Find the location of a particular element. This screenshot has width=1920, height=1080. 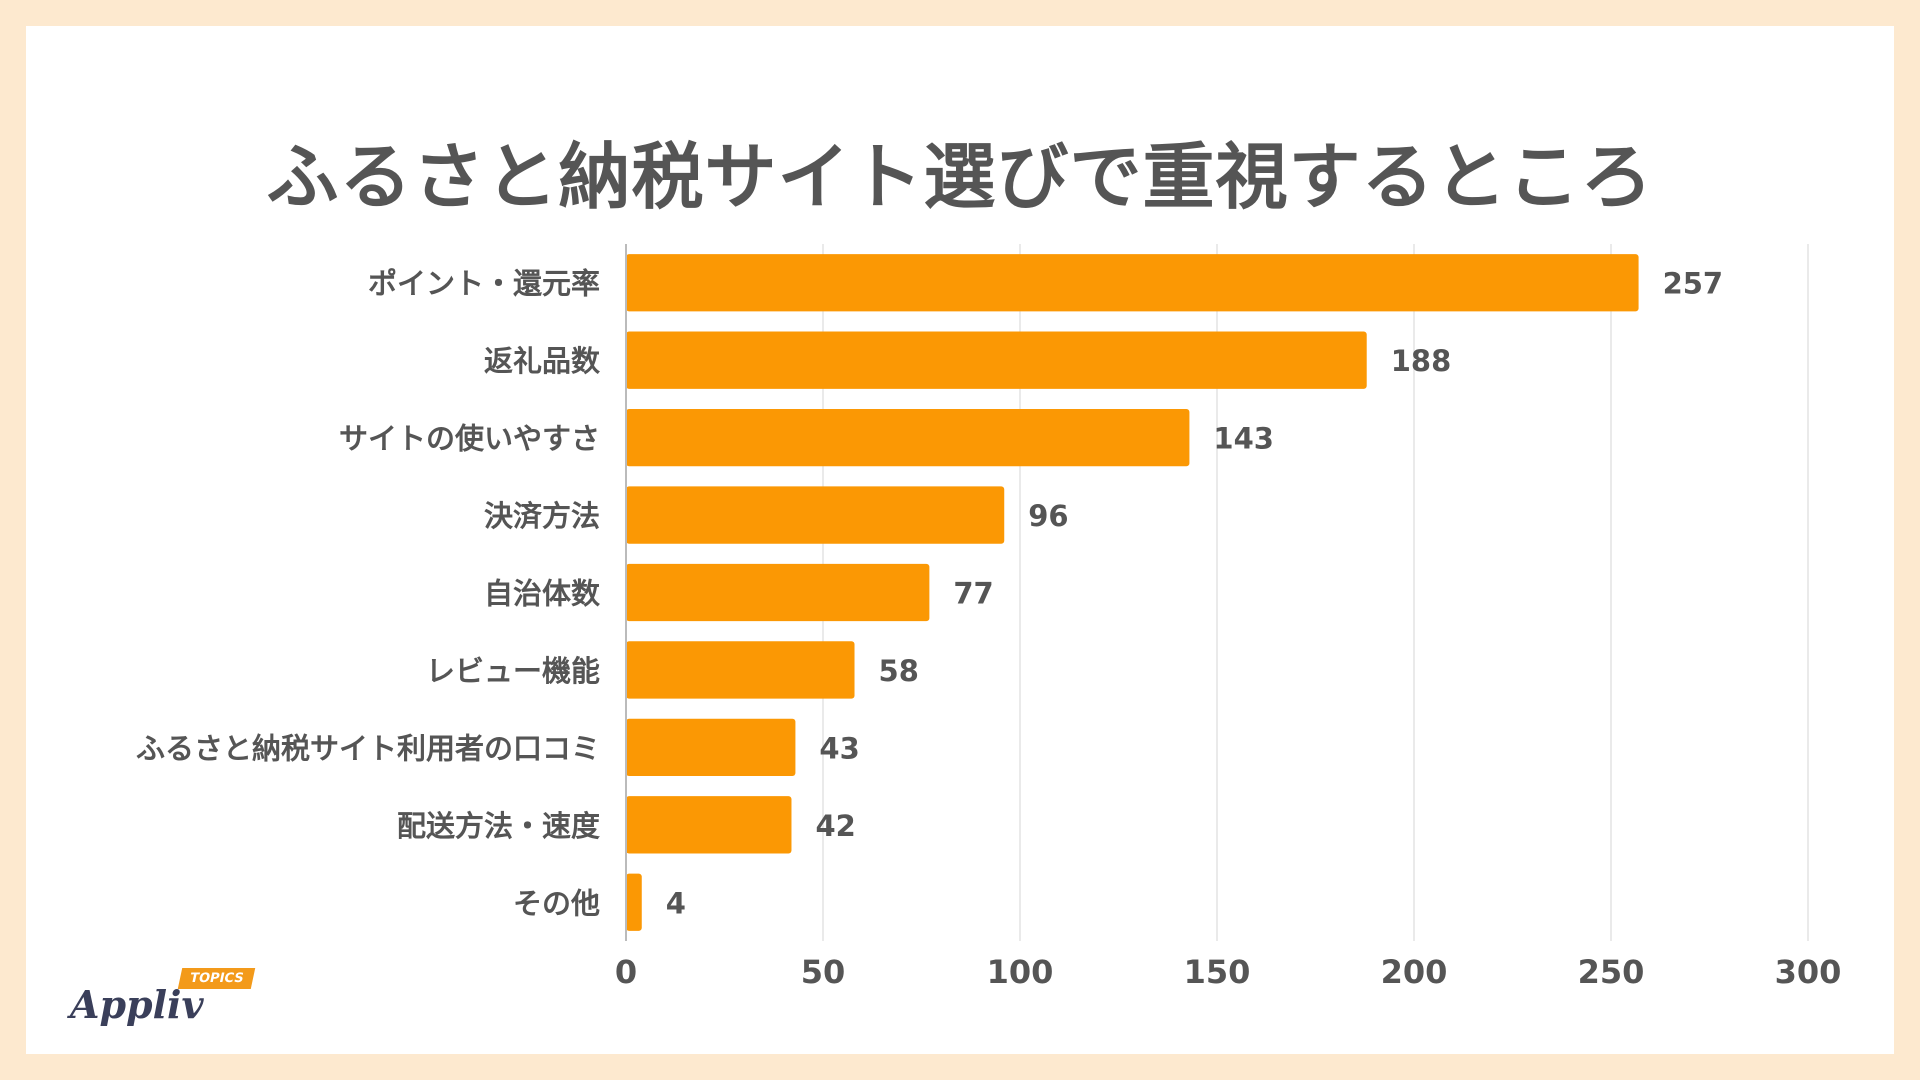

logo-tag: TOPICS is located at coordinates (216, 978).